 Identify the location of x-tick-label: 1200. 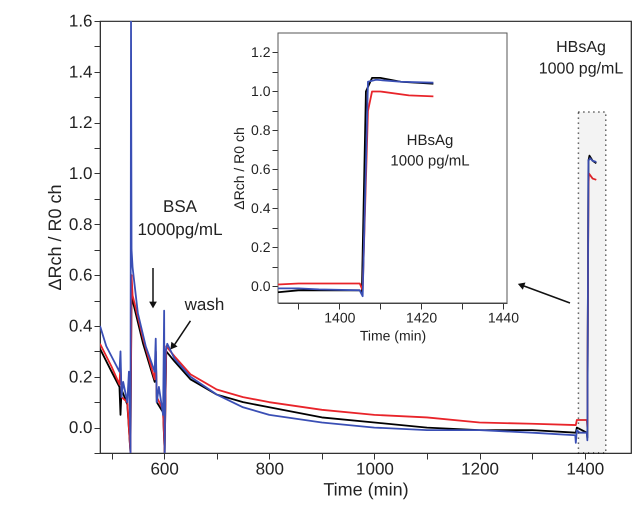
(480, 469).